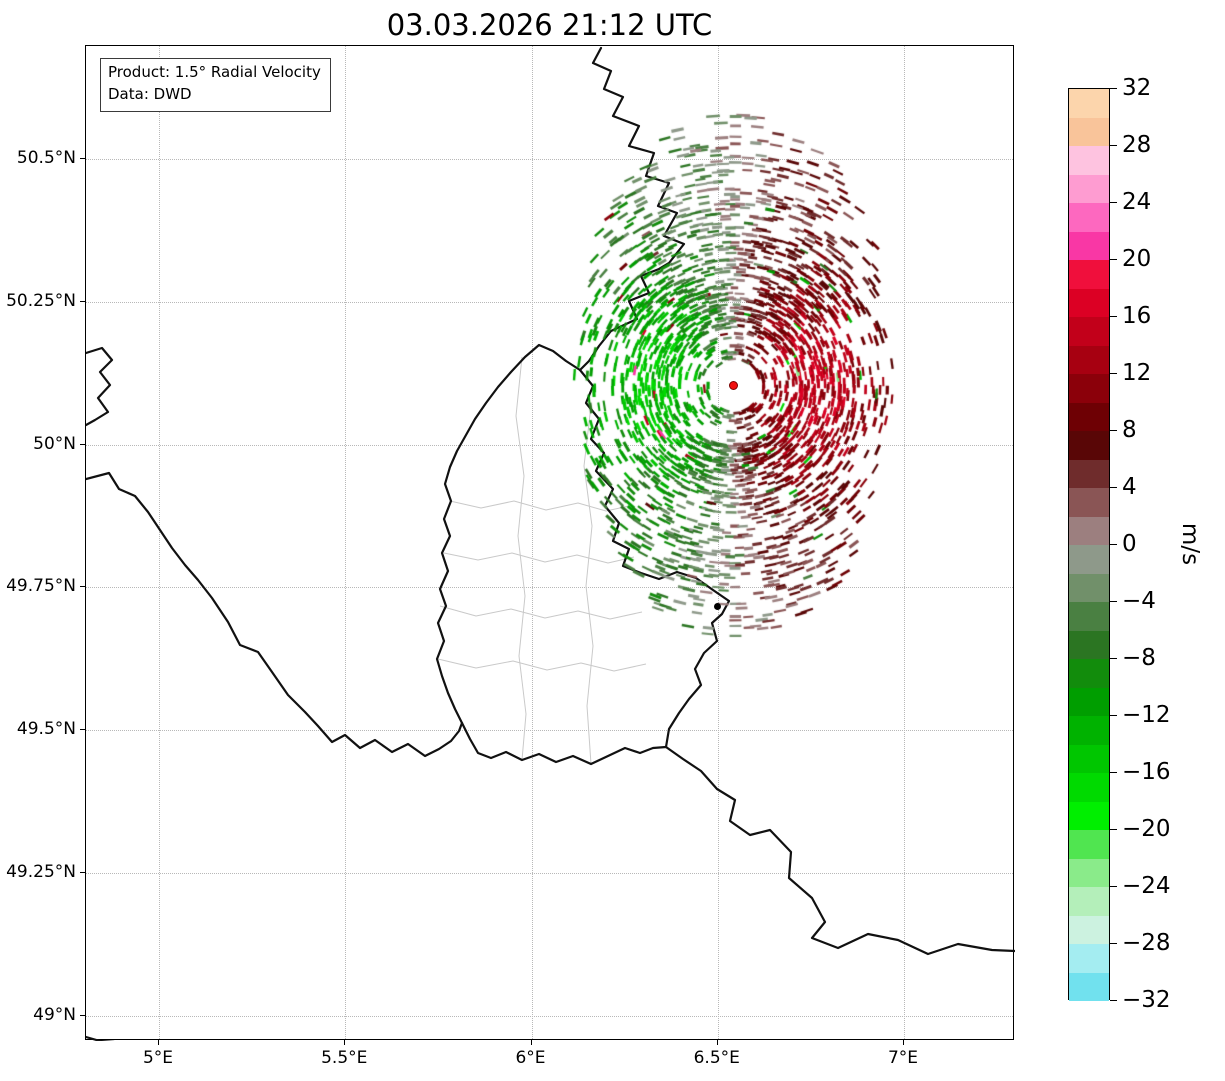 The width and height of the screenshot is (1225, 1081). What do you see at coordinates (549, 25) in the screenshot?
I see `plot-title: 03.03.2026 21:12 UTC` at bounding box center [549, 25].